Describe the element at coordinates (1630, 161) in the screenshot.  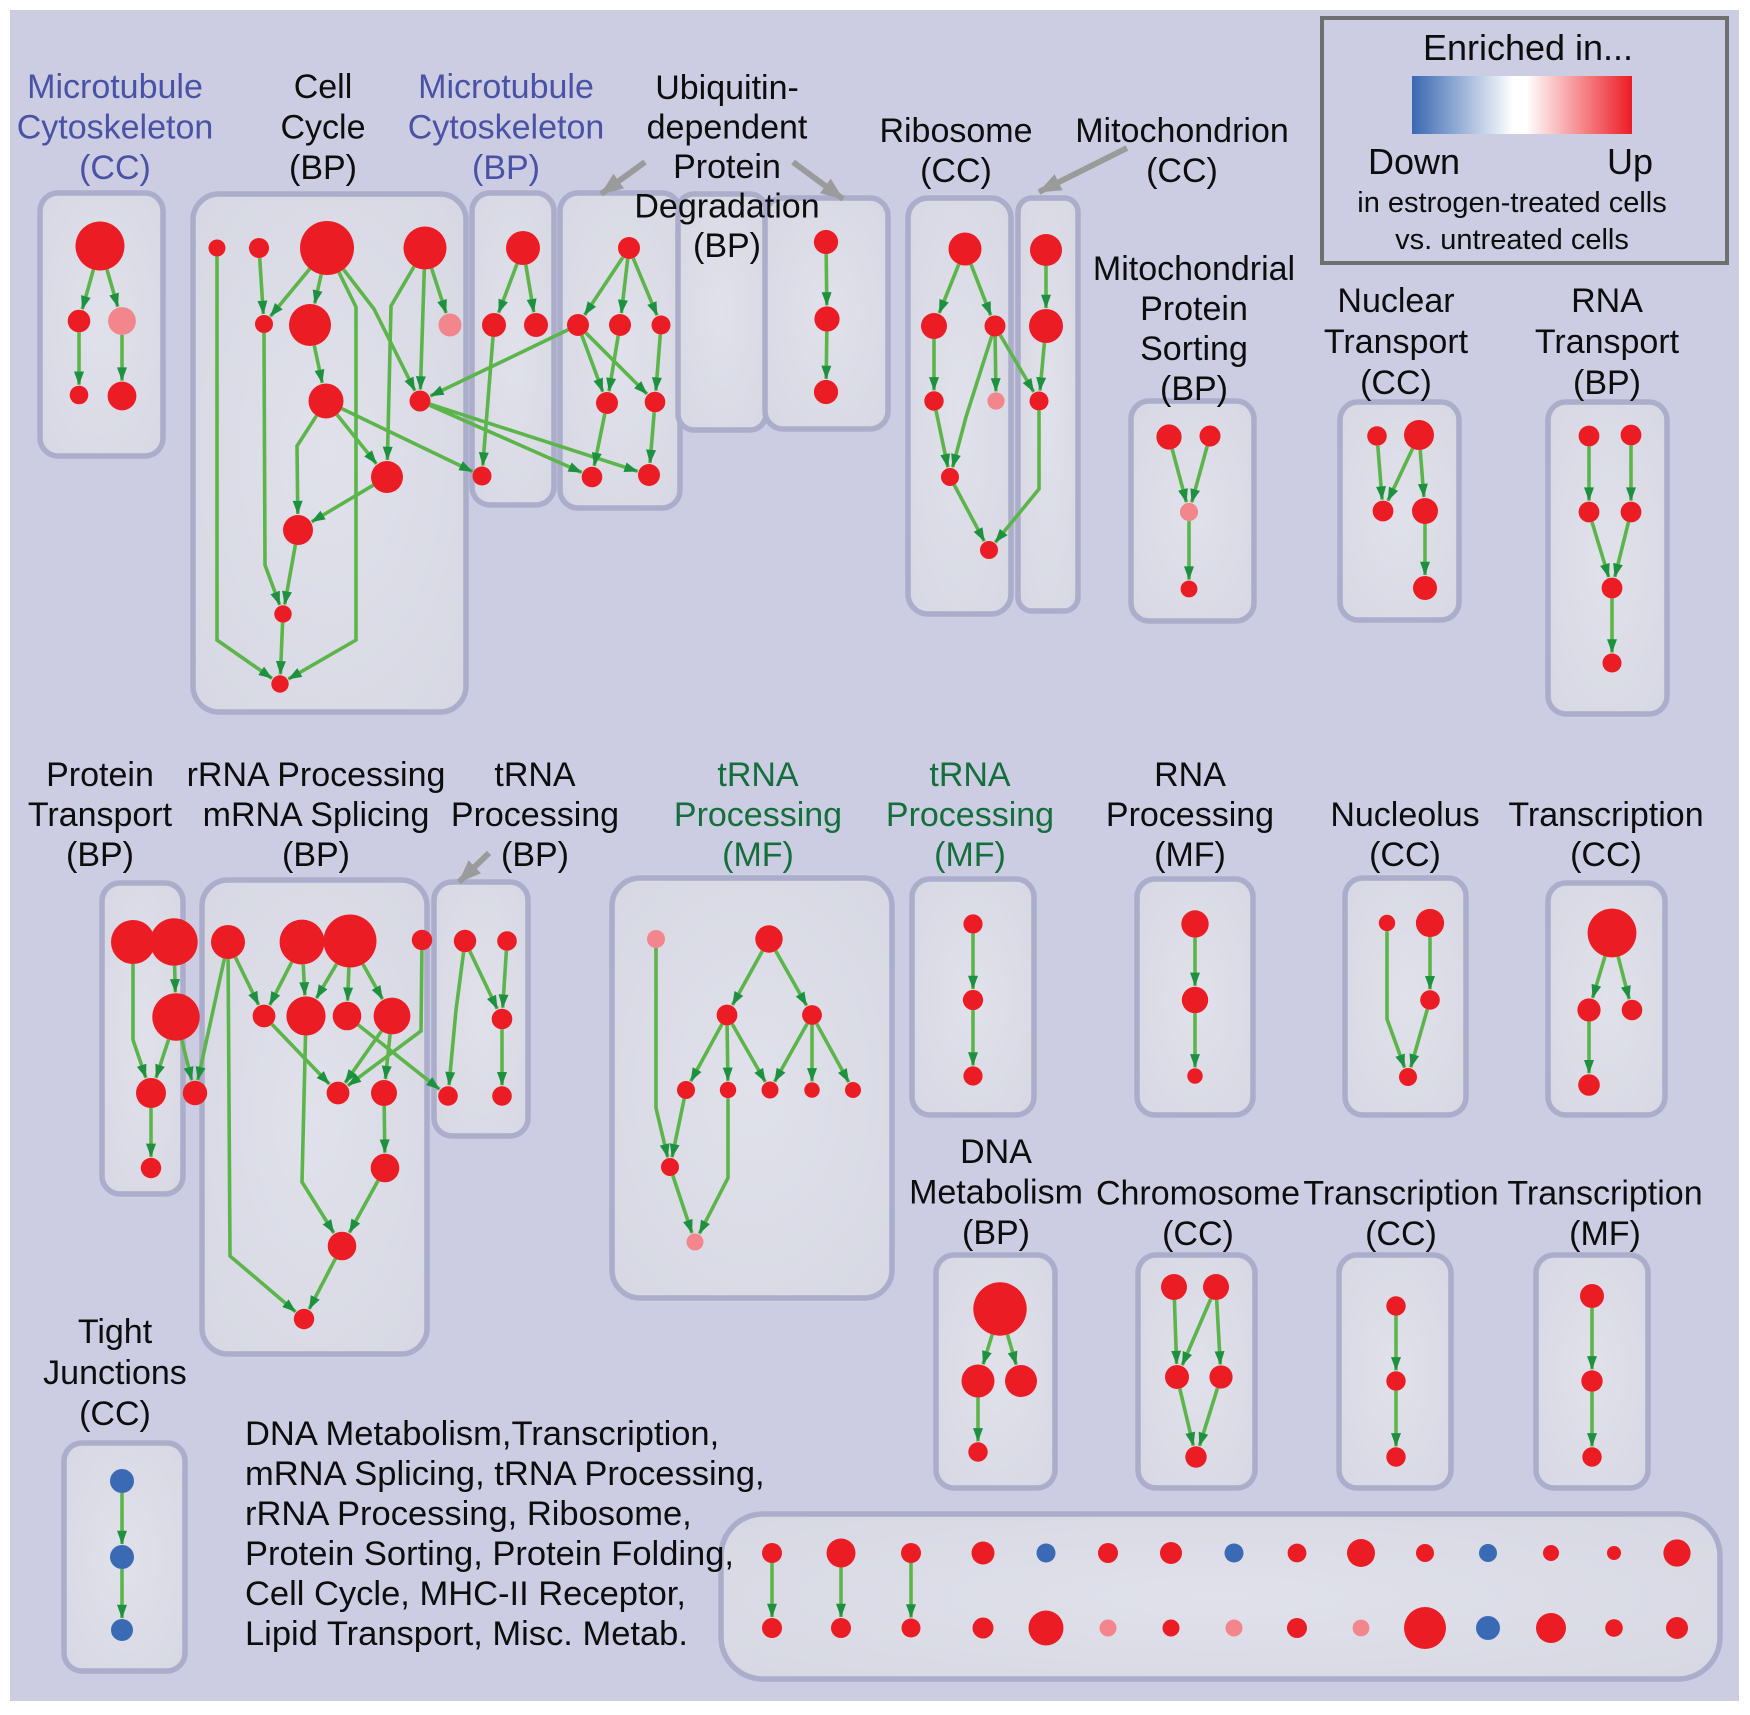
I see `svg-text: Up` at that location.